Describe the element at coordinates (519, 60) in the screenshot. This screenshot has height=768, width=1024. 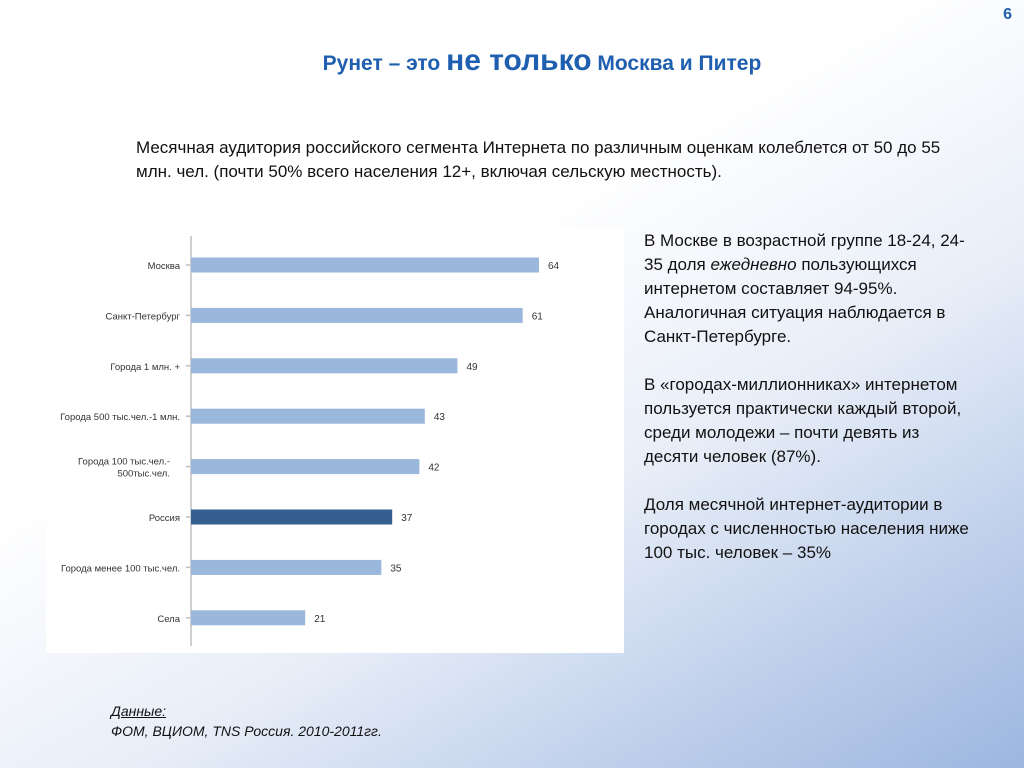
I see `title-emphasis: не только` at that location.